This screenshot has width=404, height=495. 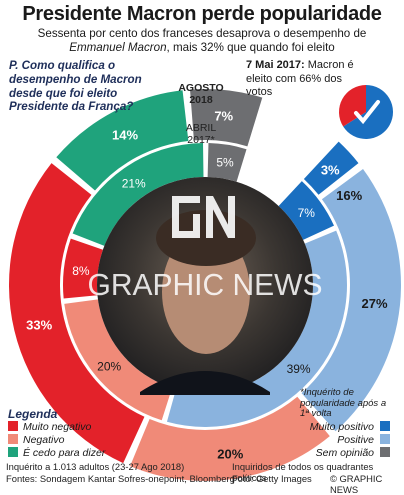 What do you see at coordinates (355, 440) in the screenshot?
I see `legend-label-positivo: Positive` at bounding box center [355, 440].